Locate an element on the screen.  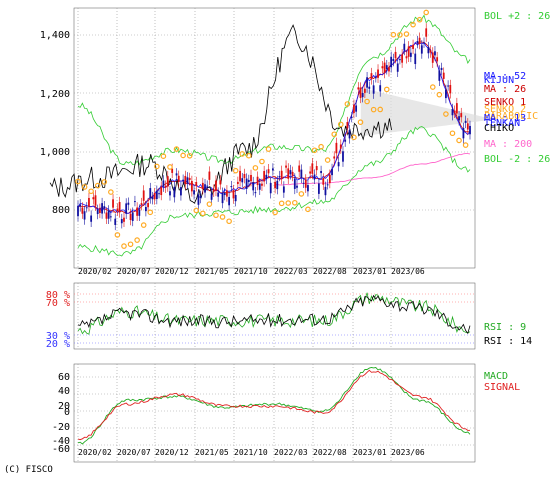
macd-legend: MACD SIGNAL is located at coordinates (502, 382).